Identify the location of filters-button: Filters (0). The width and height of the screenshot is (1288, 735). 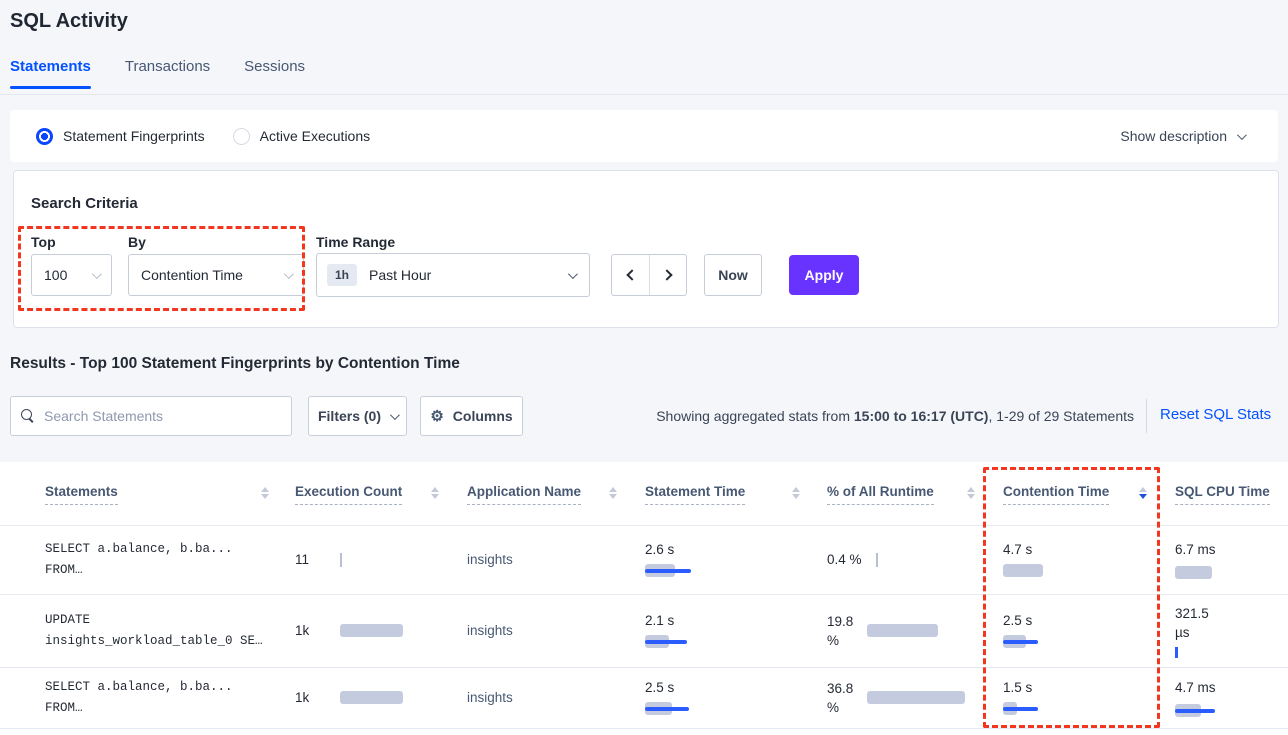
(357, 416).